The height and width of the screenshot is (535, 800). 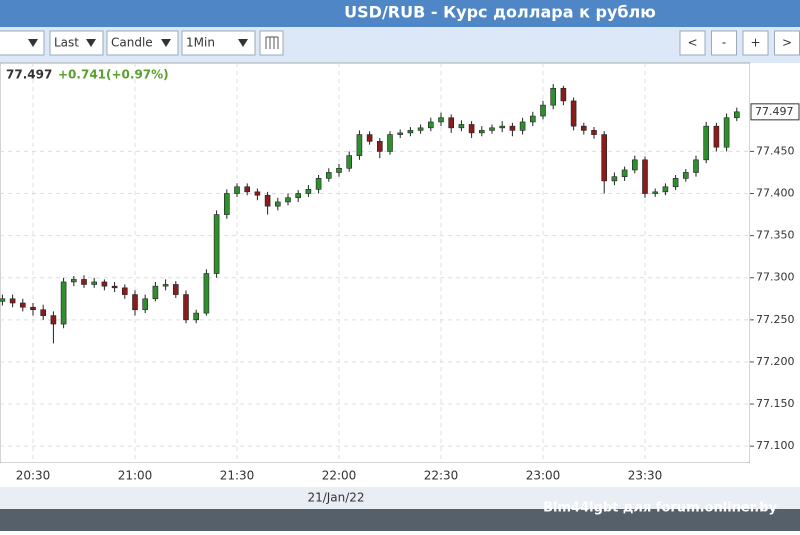 I want to click on last-price: 77.497, so click(x=29, y=75).